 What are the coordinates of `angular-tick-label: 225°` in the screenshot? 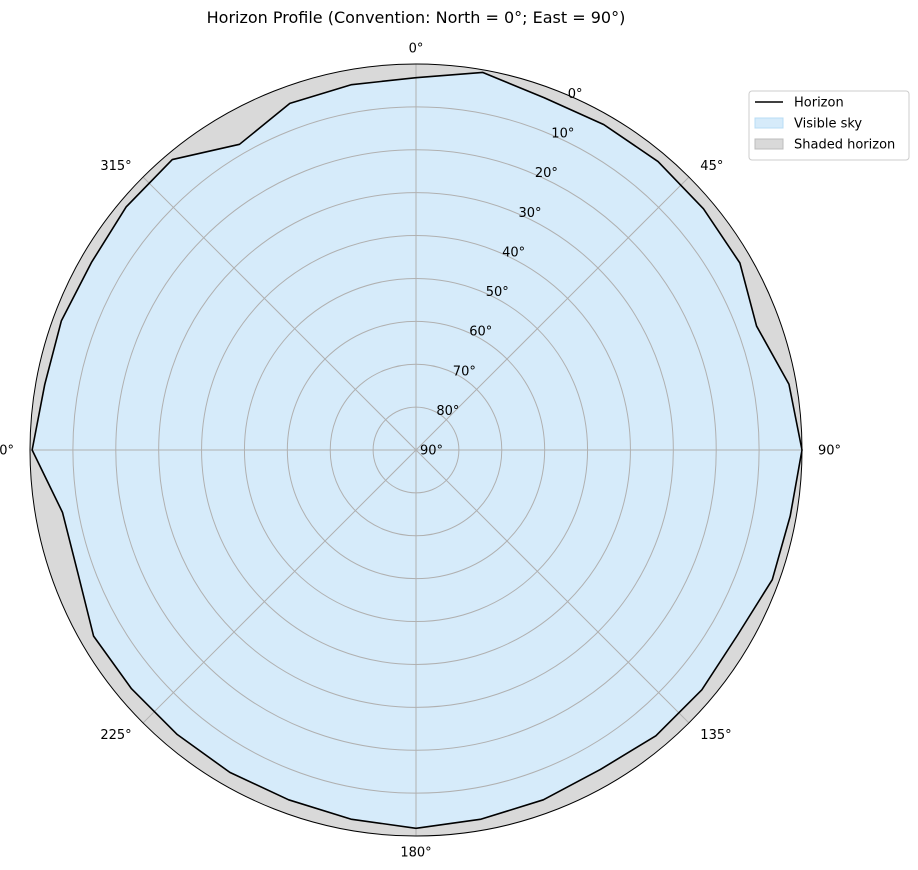 It's located at (115, 735).